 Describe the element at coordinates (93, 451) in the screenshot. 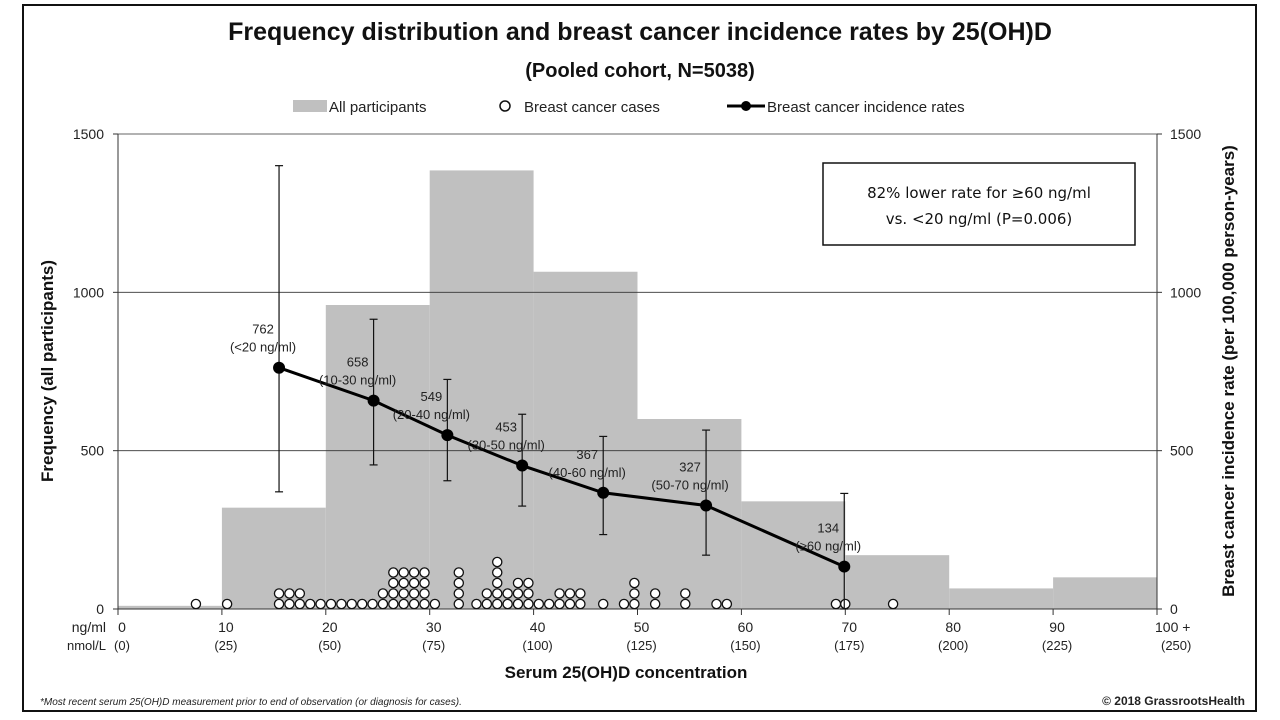

I see `y-tick-left-500: 500` at that location.